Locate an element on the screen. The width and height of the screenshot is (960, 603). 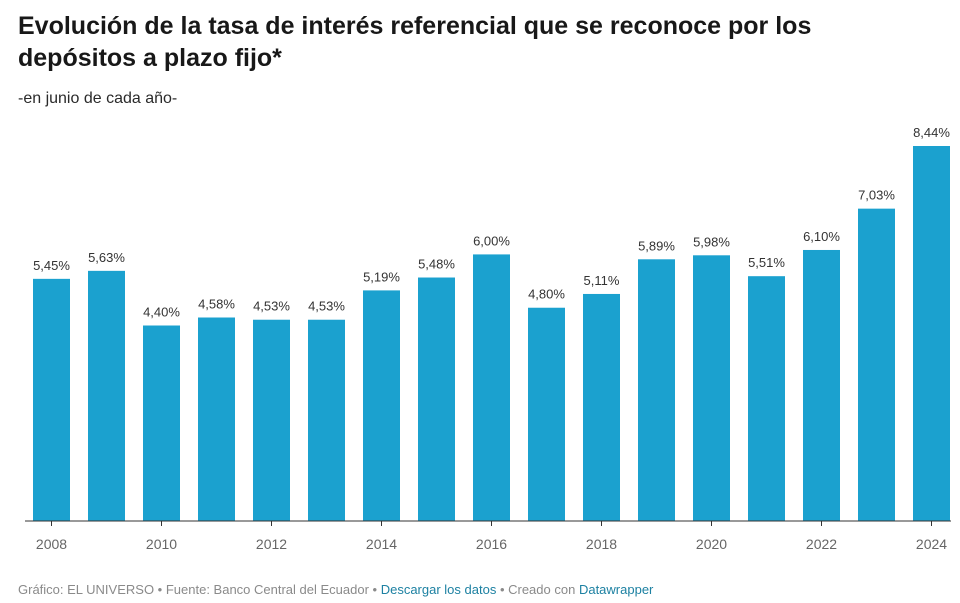
bar-2014 is located at coordinates (381, 405).